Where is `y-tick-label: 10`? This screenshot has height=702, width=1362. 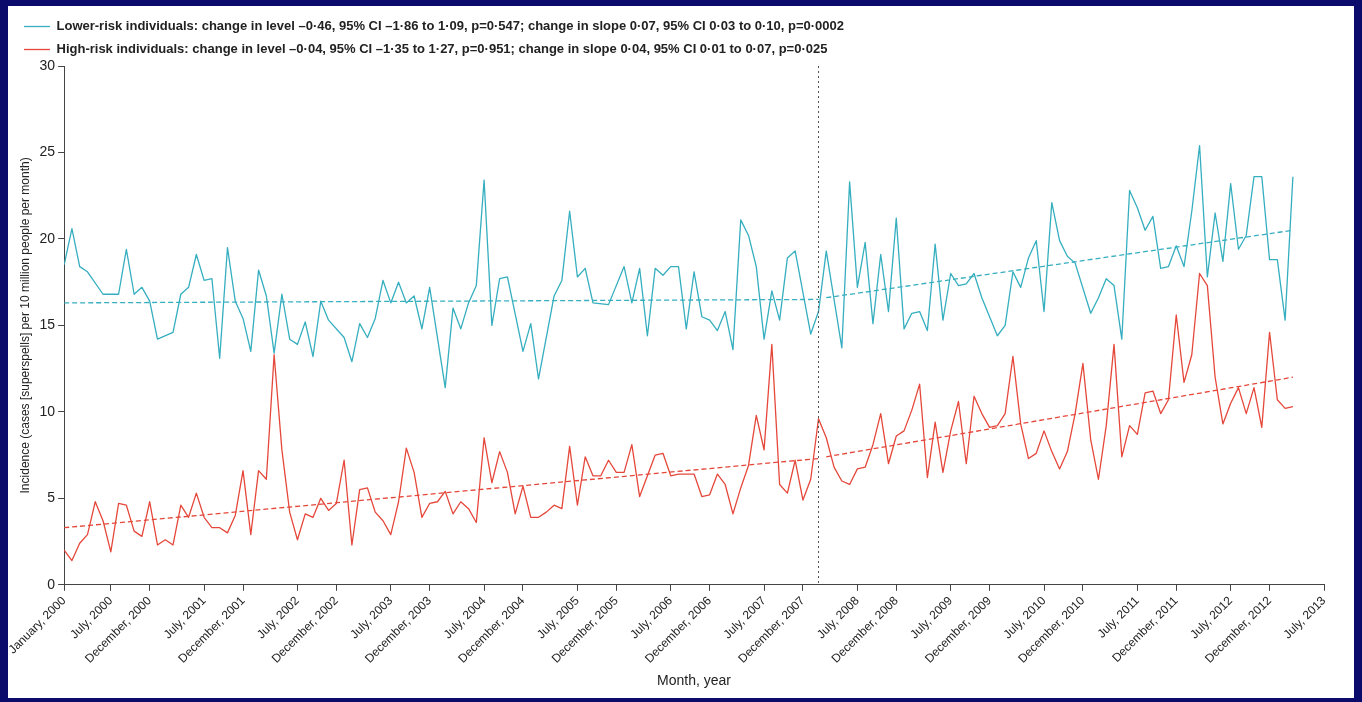
y-tick-label: 10 is located at coordinates (47, 410).